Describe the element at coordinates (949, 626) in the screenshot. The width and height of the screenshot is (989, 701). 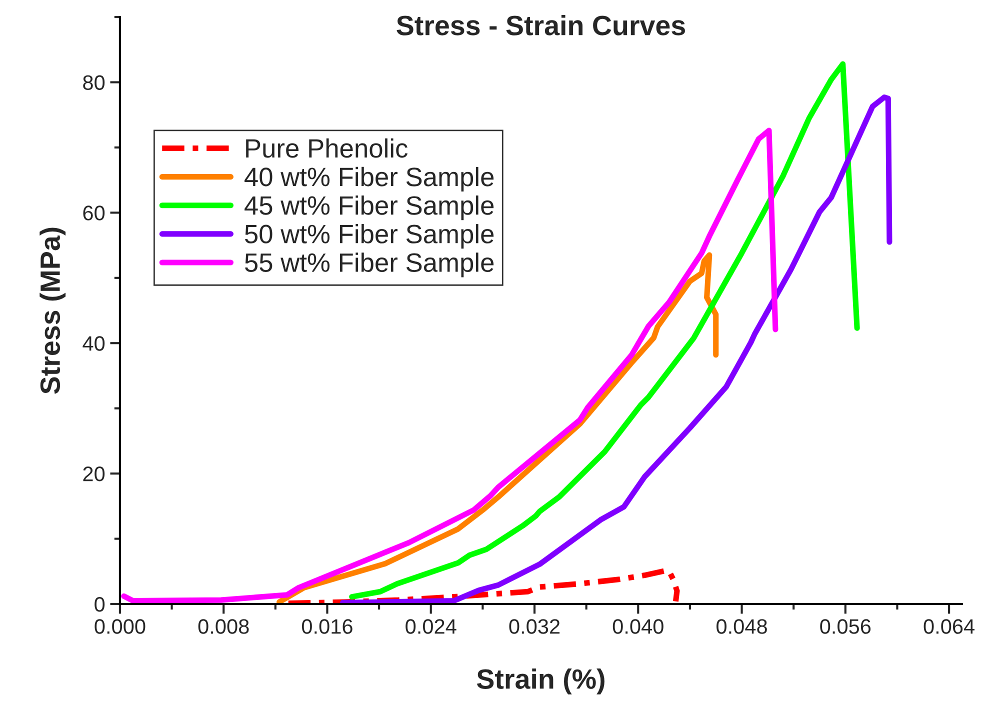
I see `x-tick-label: 0.064` at that location.